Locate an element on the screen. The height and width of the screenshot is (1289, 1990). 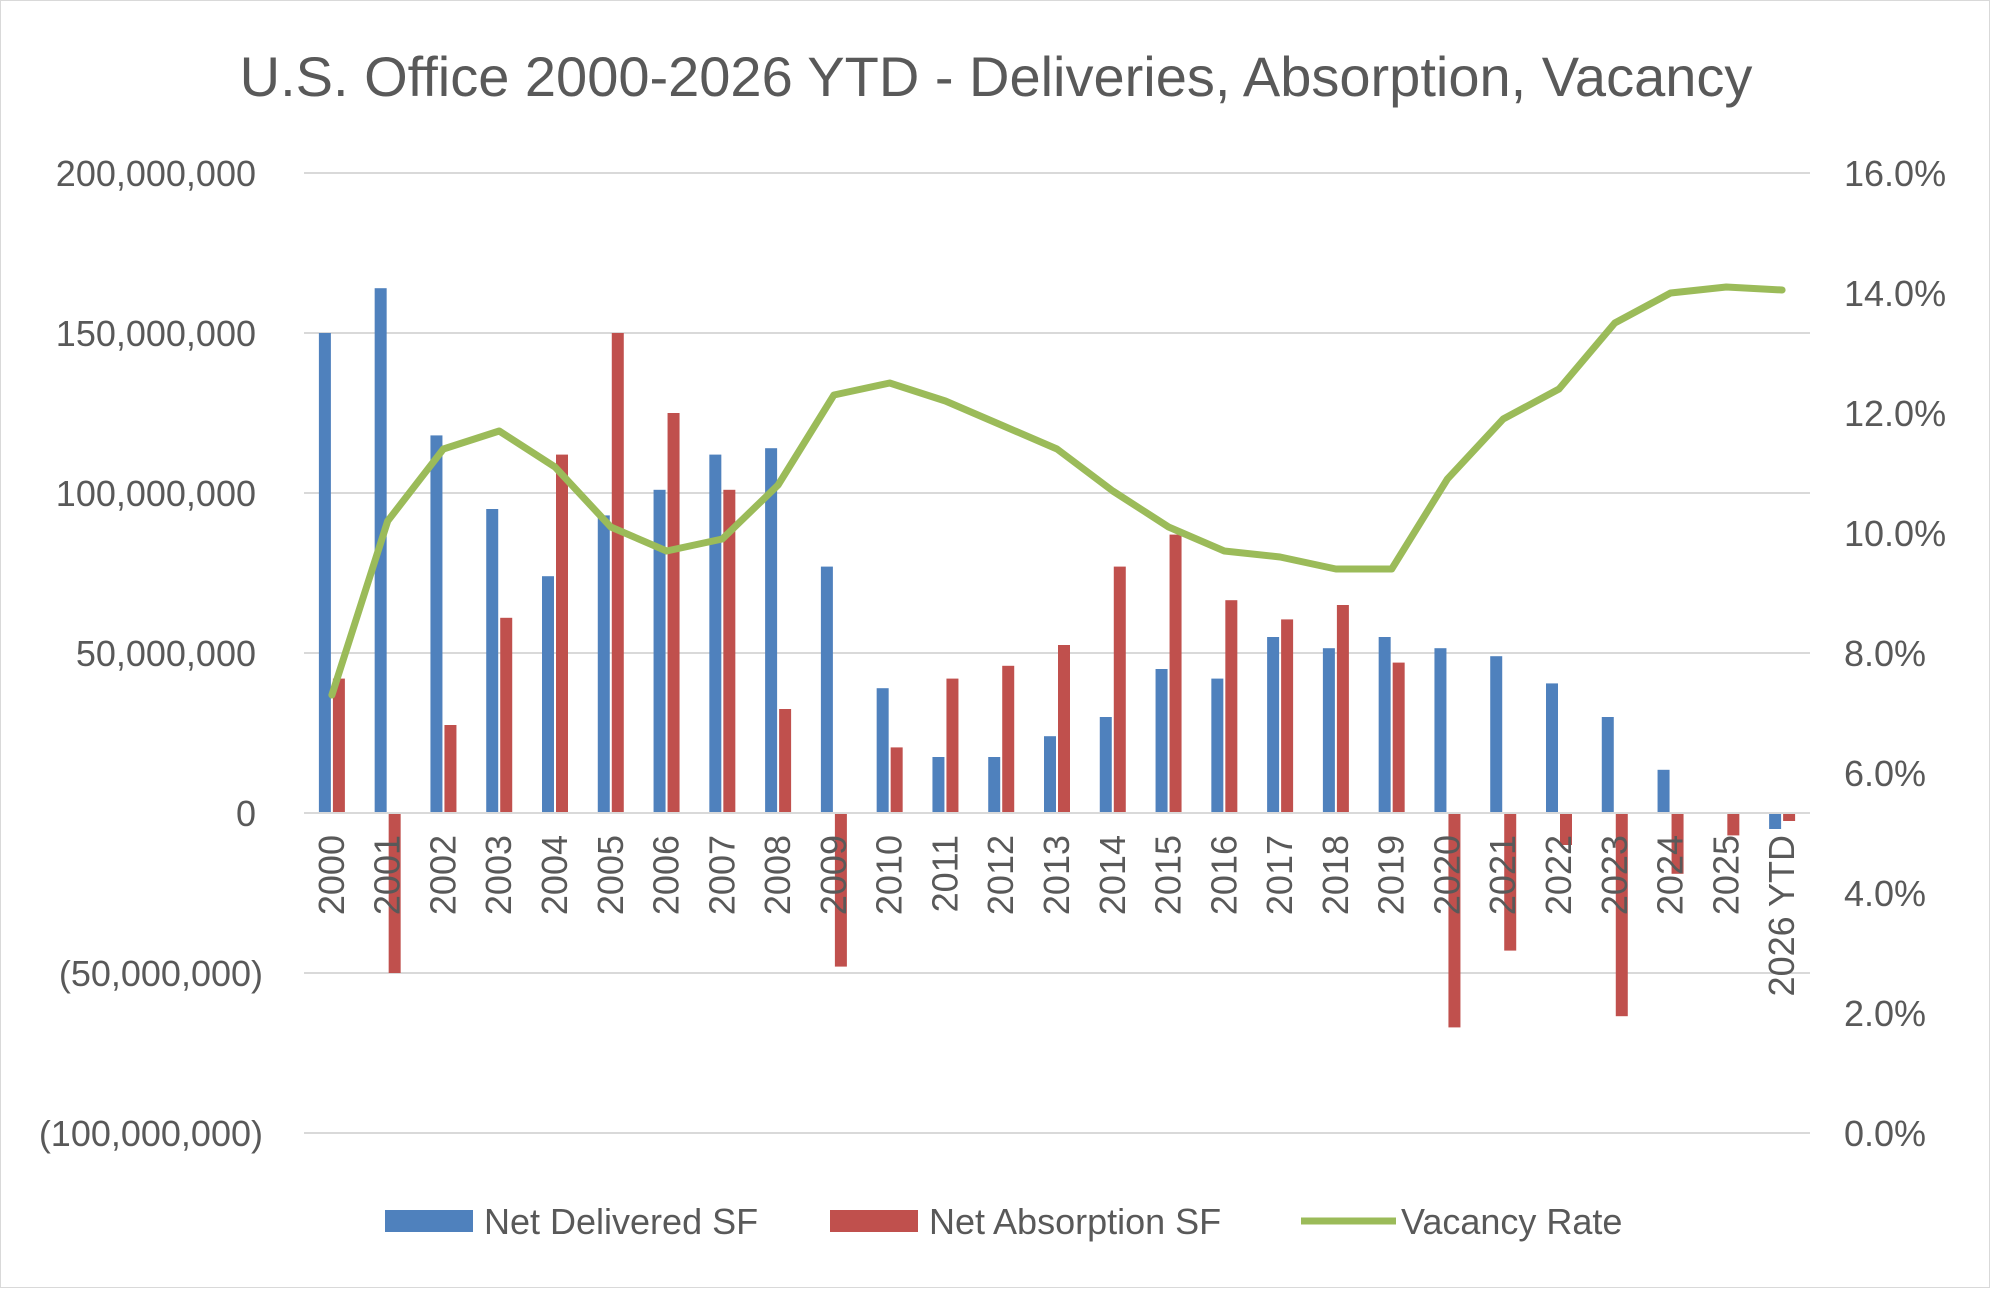
category-label: 2007 is located at coordinates (721, 875).